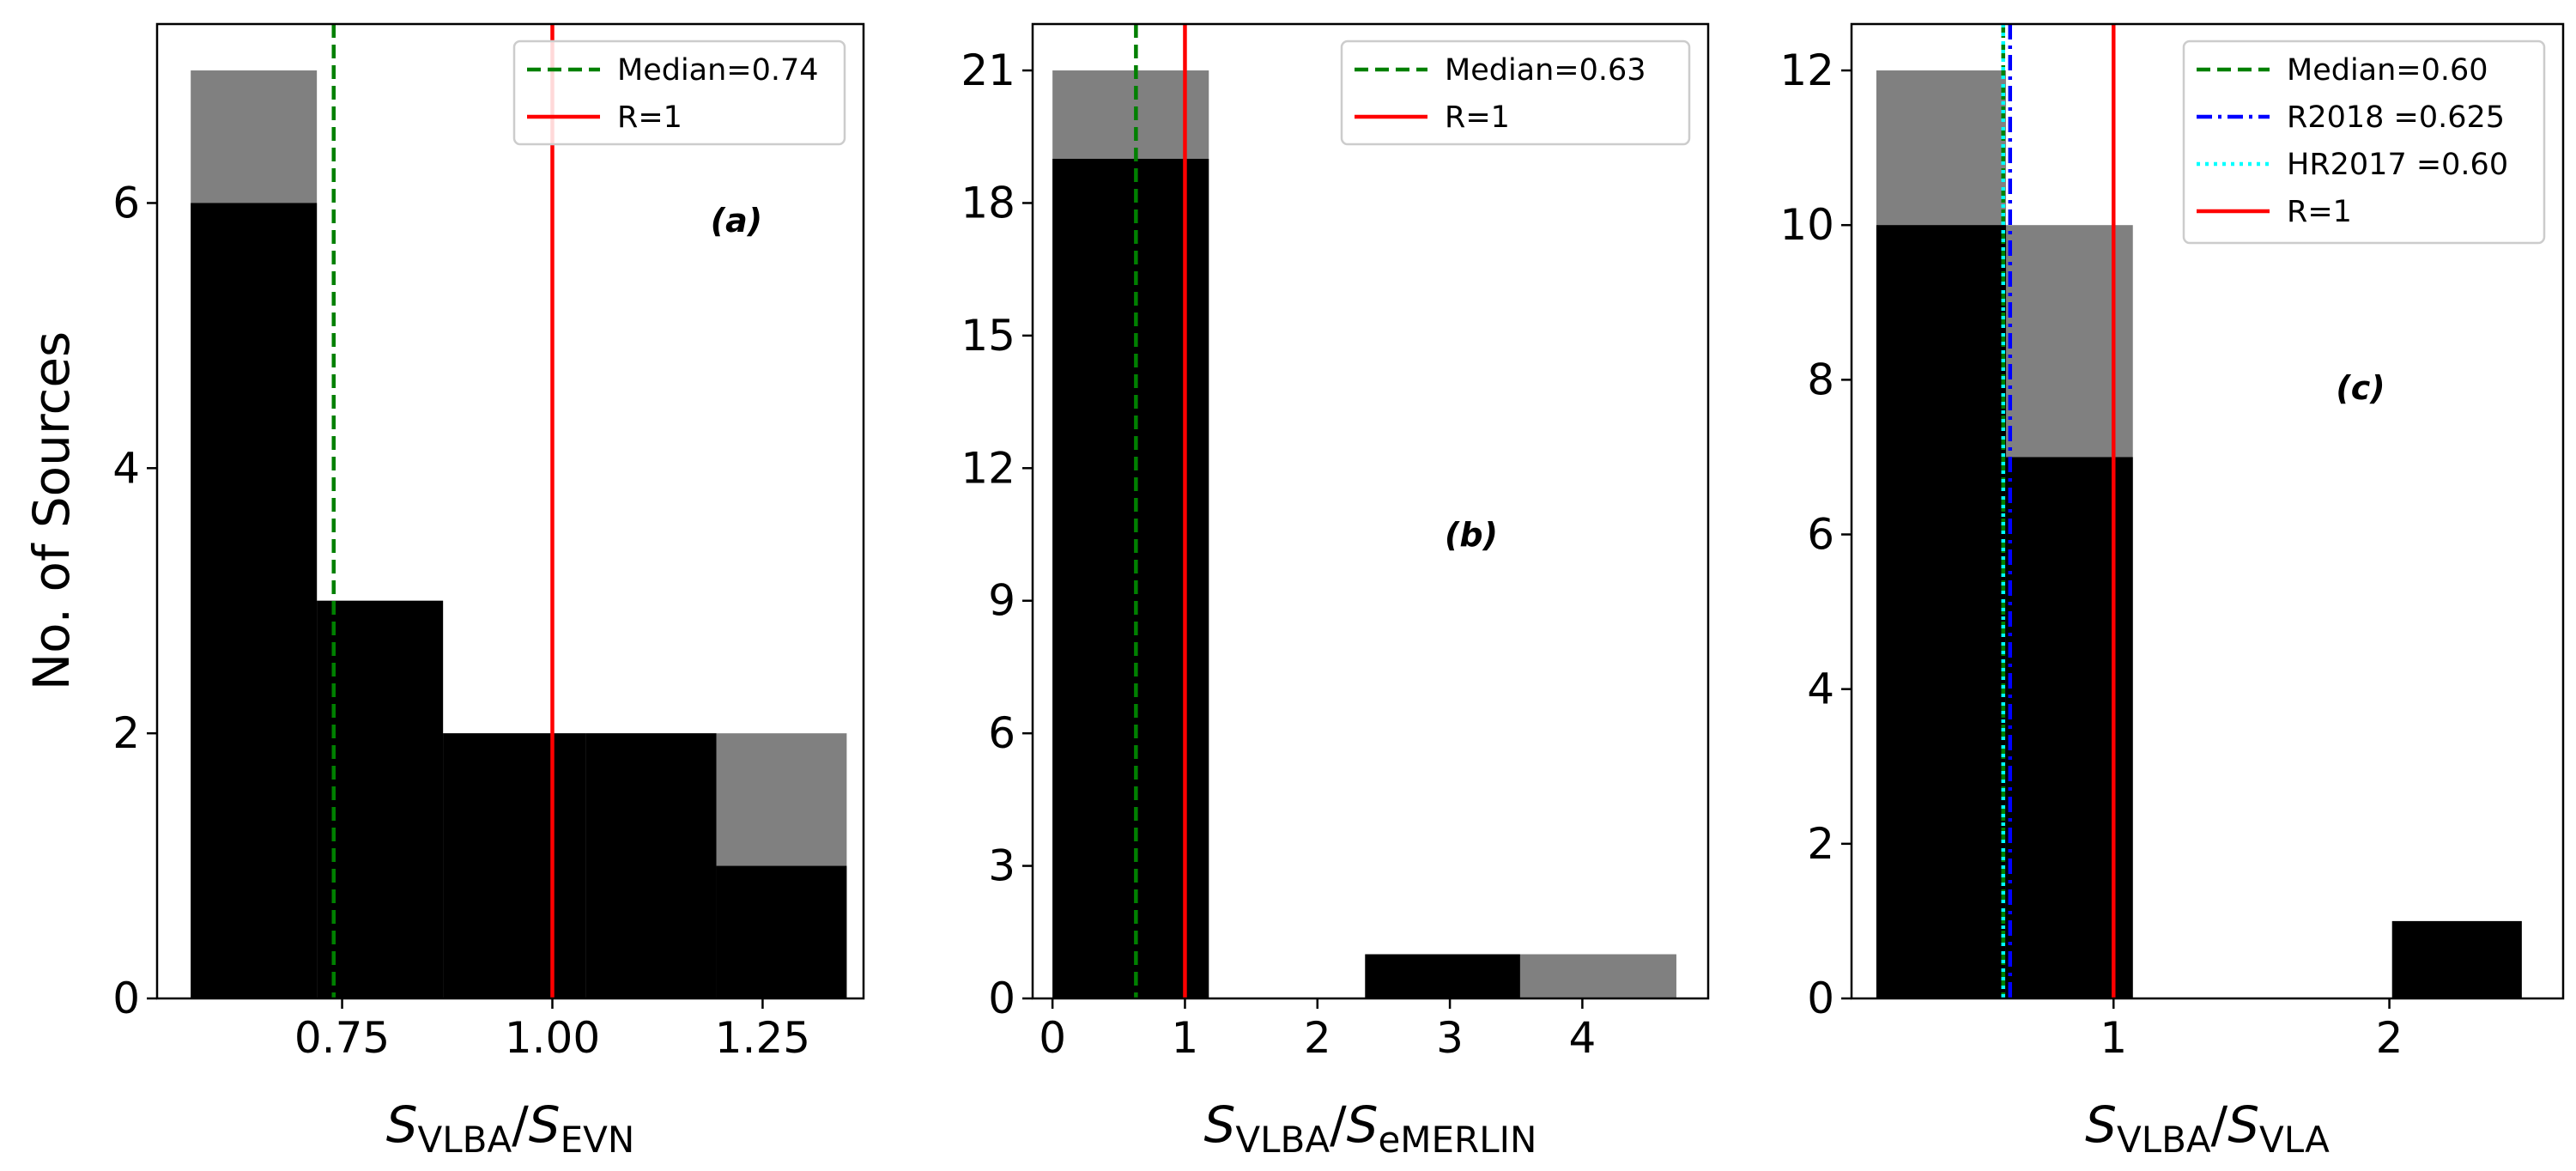  Describe the element at coordinates (1545, 70) in the screenshot. I see `legend-entry-label: Median=0.63` at that location.